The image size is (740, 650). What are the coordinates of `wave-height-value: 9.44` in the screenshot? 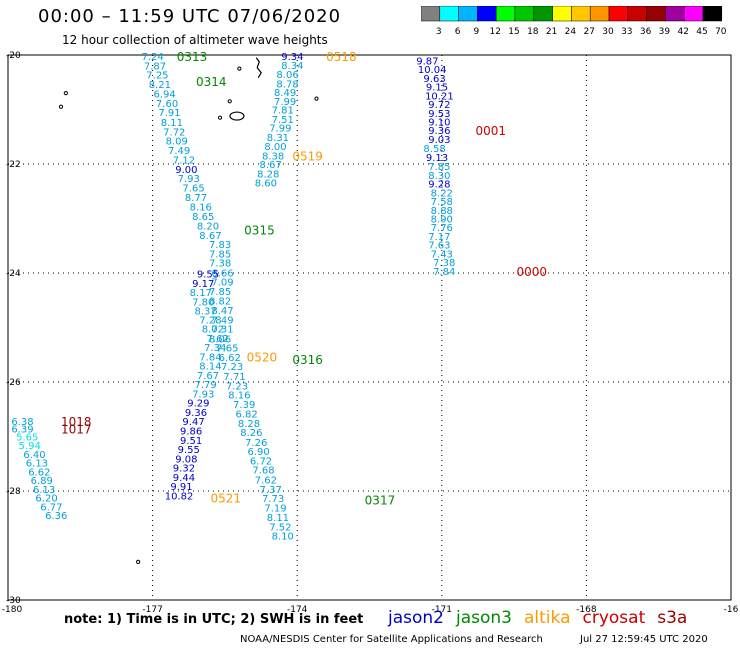 It's located at (184, 478).